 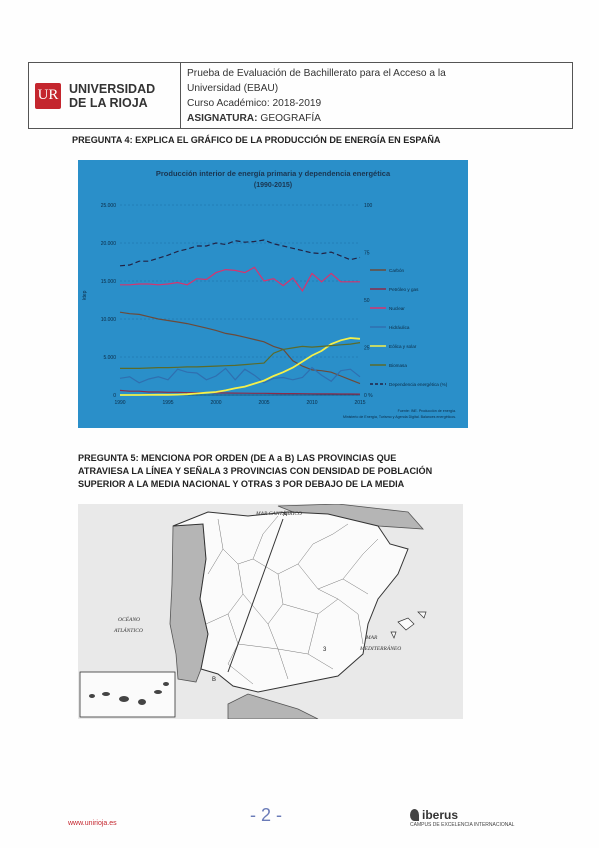 What do you see at coordinates (398, 365) in the screenshot?
I see `legend-label: Biomasa` at bounding box center [398, 365].